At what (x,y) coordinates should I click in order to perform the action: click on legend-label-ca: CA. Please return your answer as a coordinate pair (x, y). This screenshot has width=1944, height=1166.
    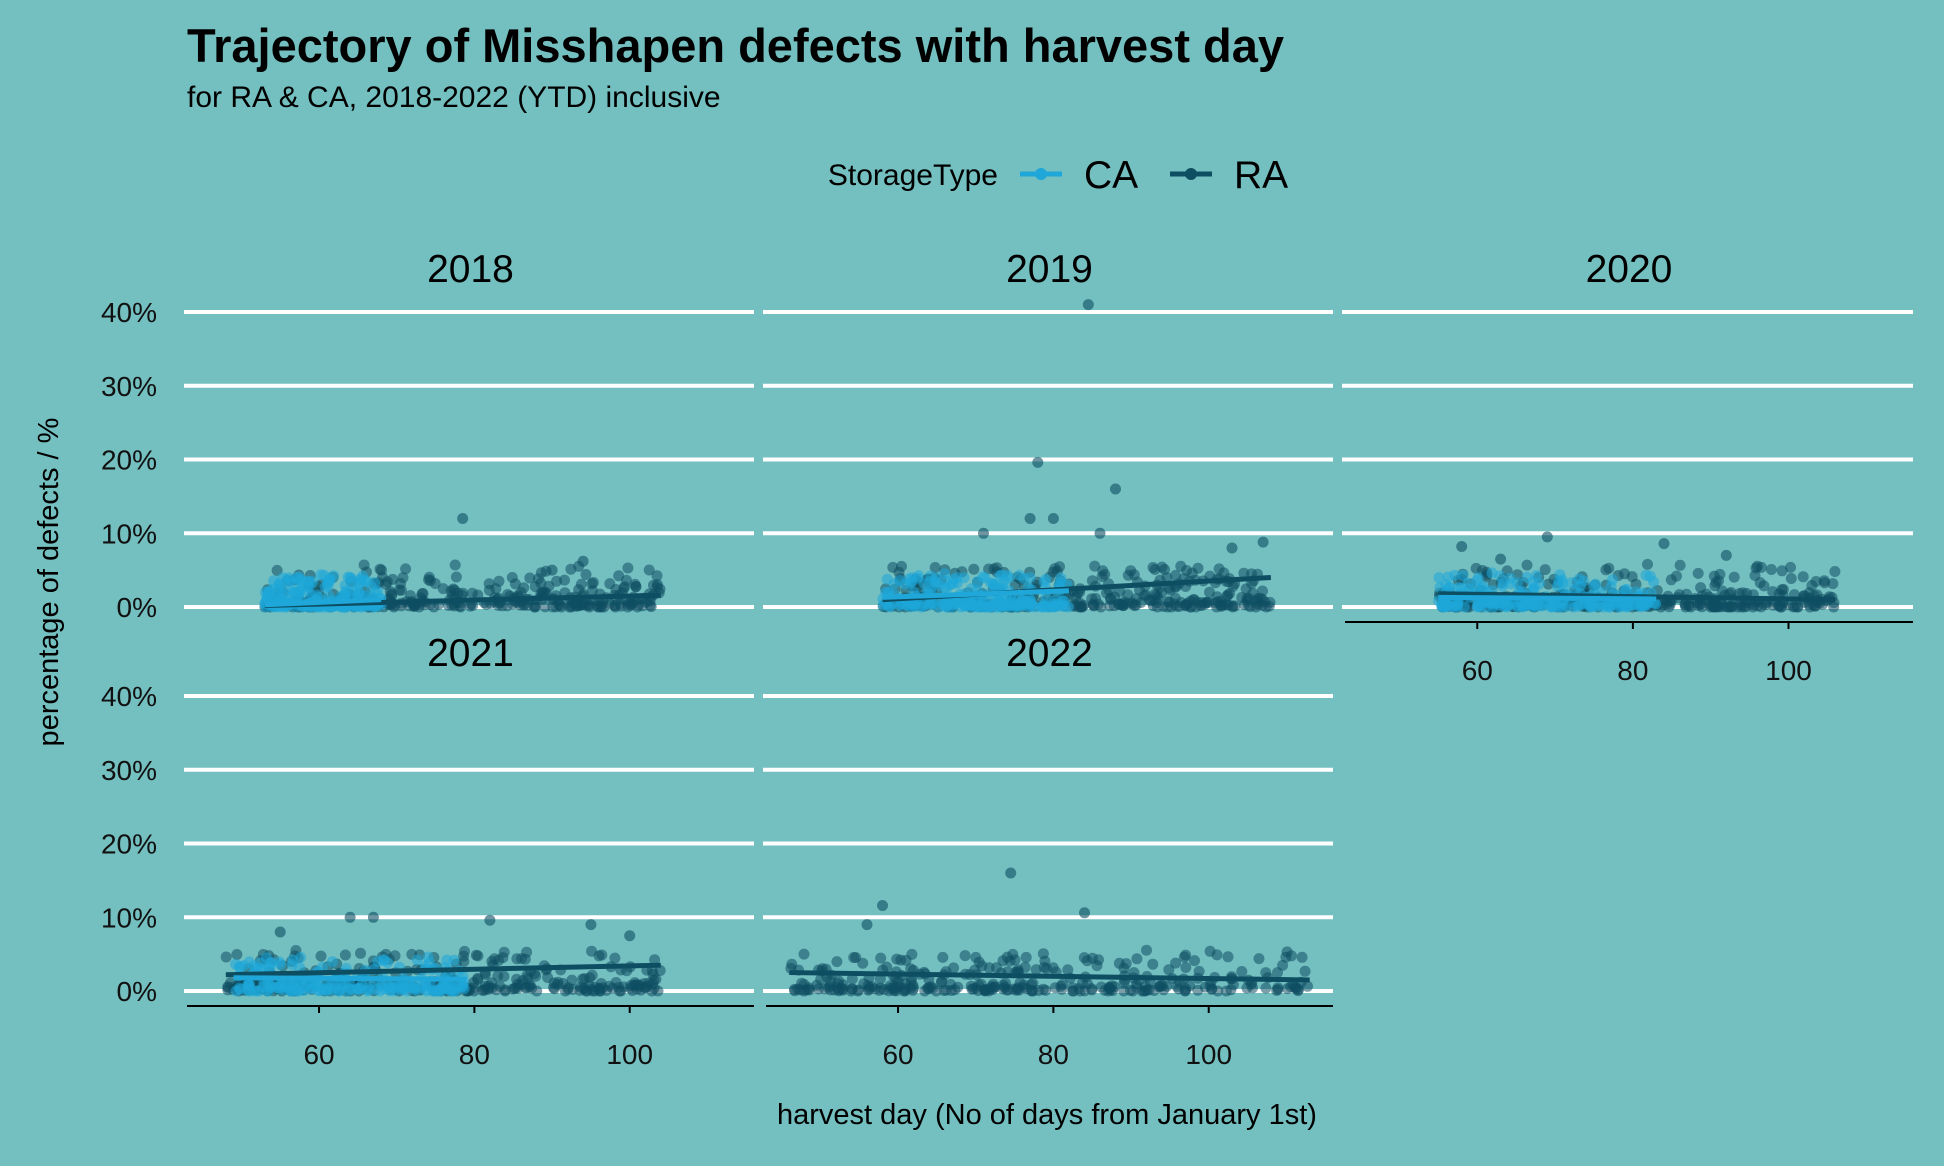
    Looking at the image, I should click on (1111, 175).